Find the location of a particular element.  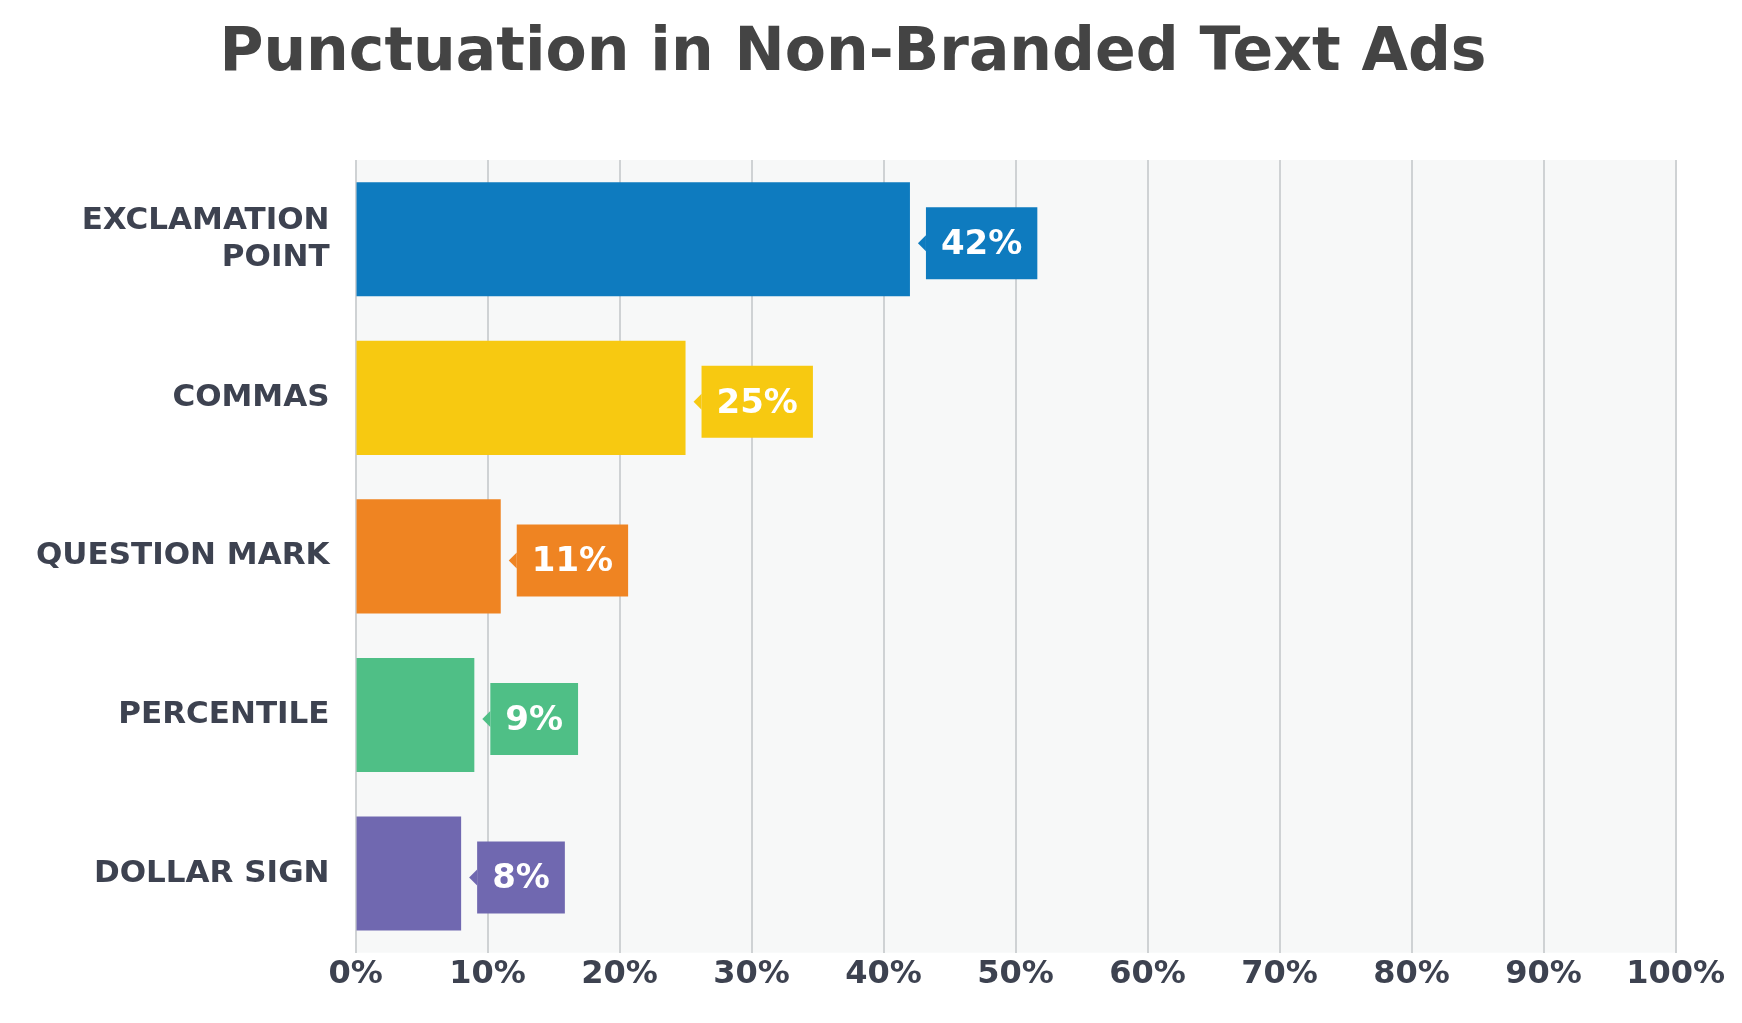

x-tick-label: 90% is located at coordinates (1543, 972).